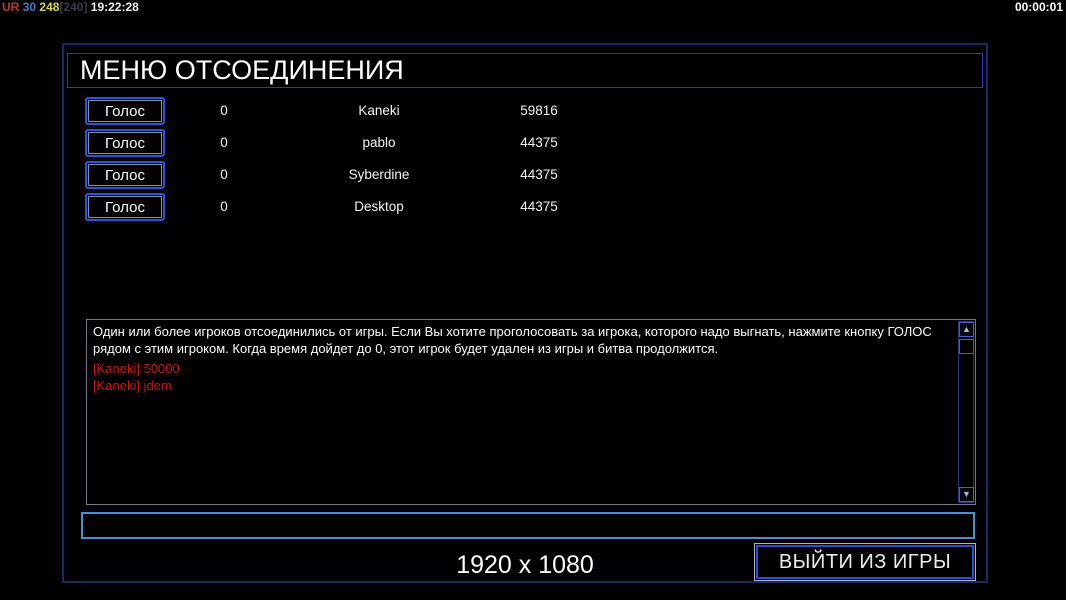 The height and width of the screenshot is (600, 1066). What do you see at coordinates (29, 7) in the screenshot?
I see `ur-value: 30` at bounding box center [29, 7].